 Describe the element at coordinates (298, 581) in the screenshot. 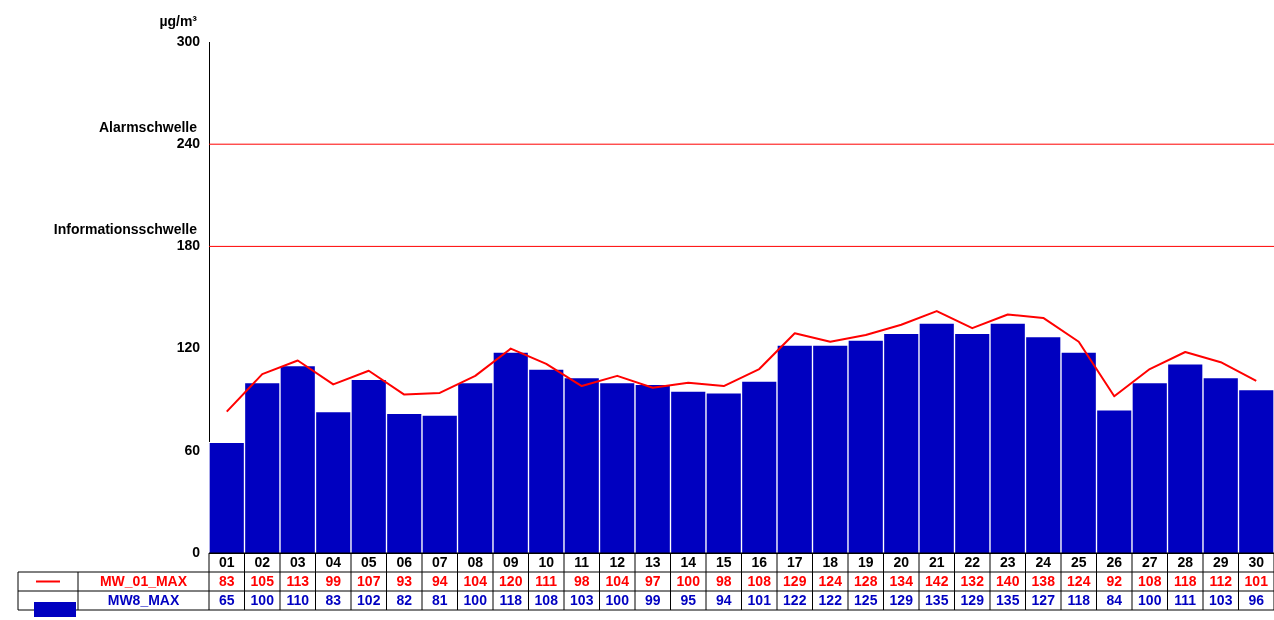

I see `data-label: 113` at that location.